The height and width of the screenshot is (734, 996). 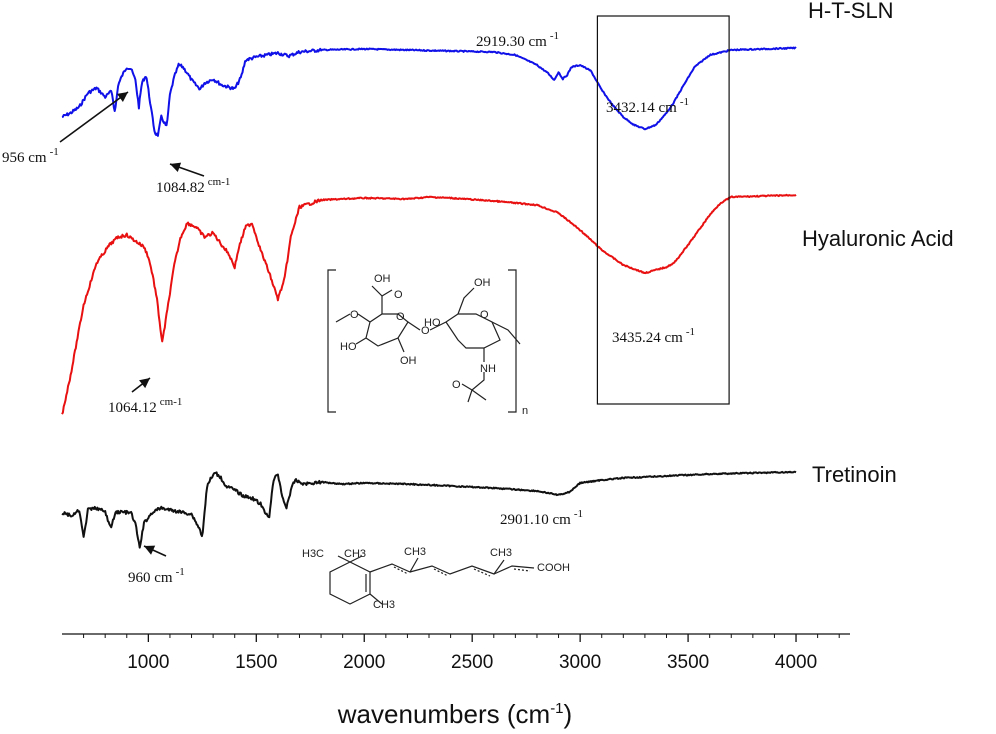 What do you see at coordinates (348, 347) in the screenshot?
I see `ha-label-3: HO` at bounding box center [348, 347].